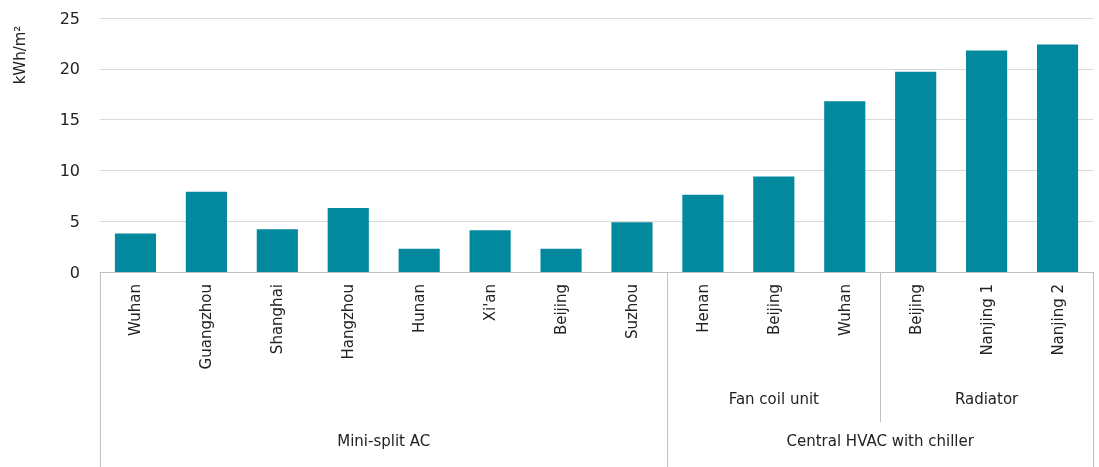 The image size is (1099, 467). I want to click on x-tick-label: Nanjing 2, so click(1057, 320).